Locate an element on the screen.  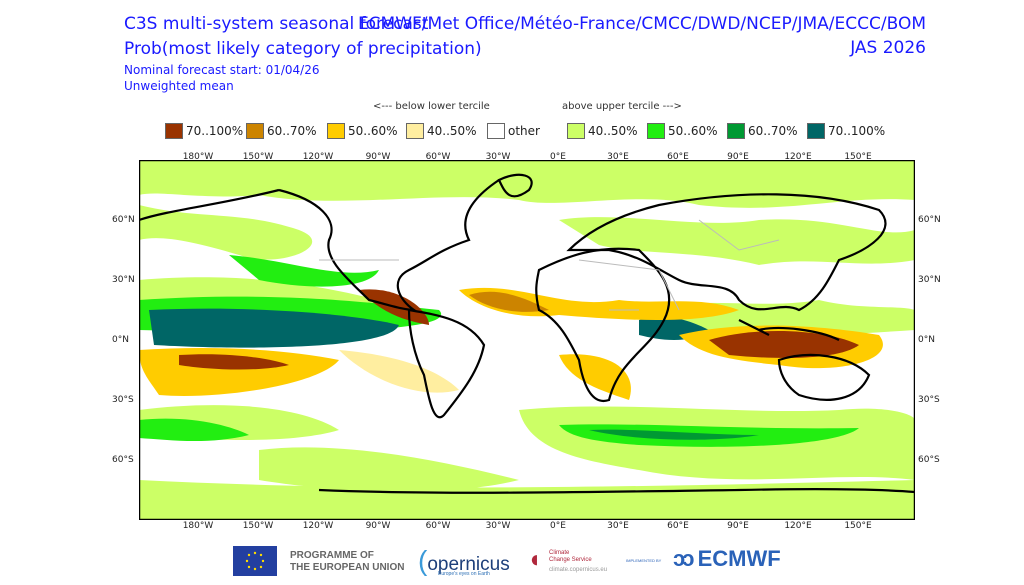
copernicus-logo: (opernicus Europe's eyes on Earth is located at coordinates (464, 561).